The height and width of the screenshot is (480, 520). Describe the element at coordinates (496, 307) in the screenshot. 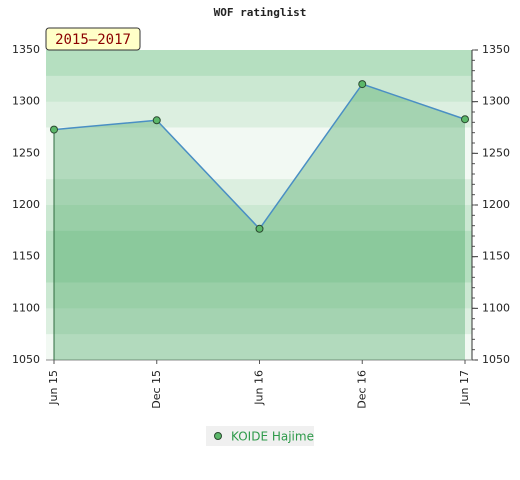

I see `y2-tick-label: 1100` at that location.